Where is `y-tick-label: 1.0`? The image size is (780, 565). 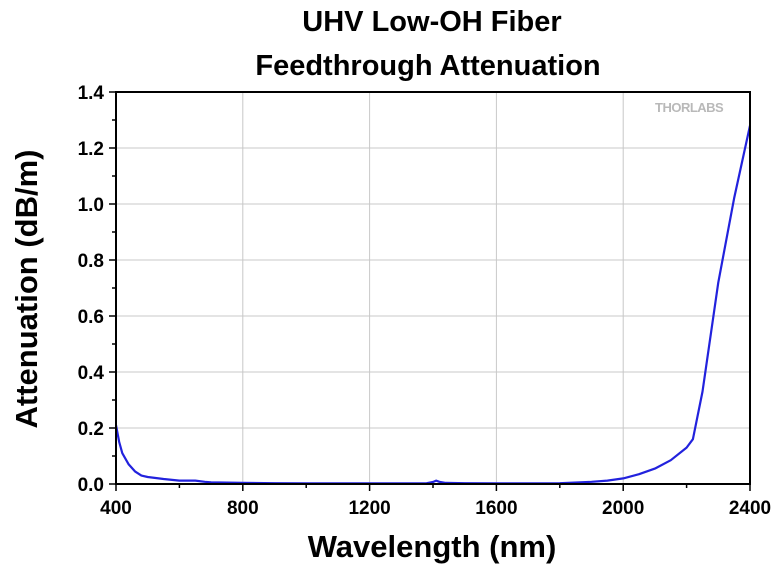 y-tick-label: 1.0 is located at coordinates (91, 205).